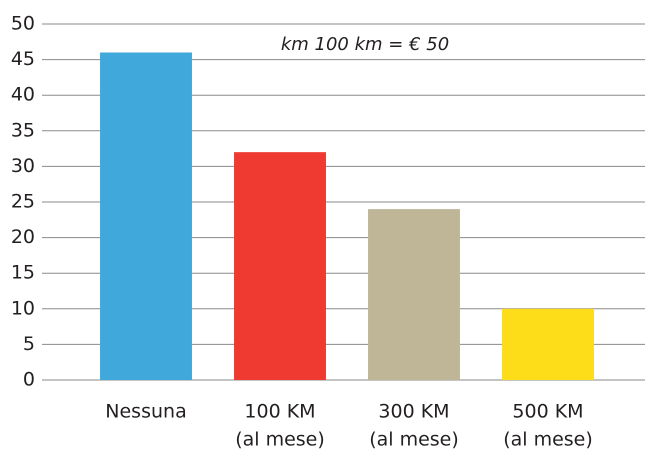  What do you see at coordinates (29, 380) in the screenshot?
I see `y-tick-label: 0` at bounding box center [29, 380].